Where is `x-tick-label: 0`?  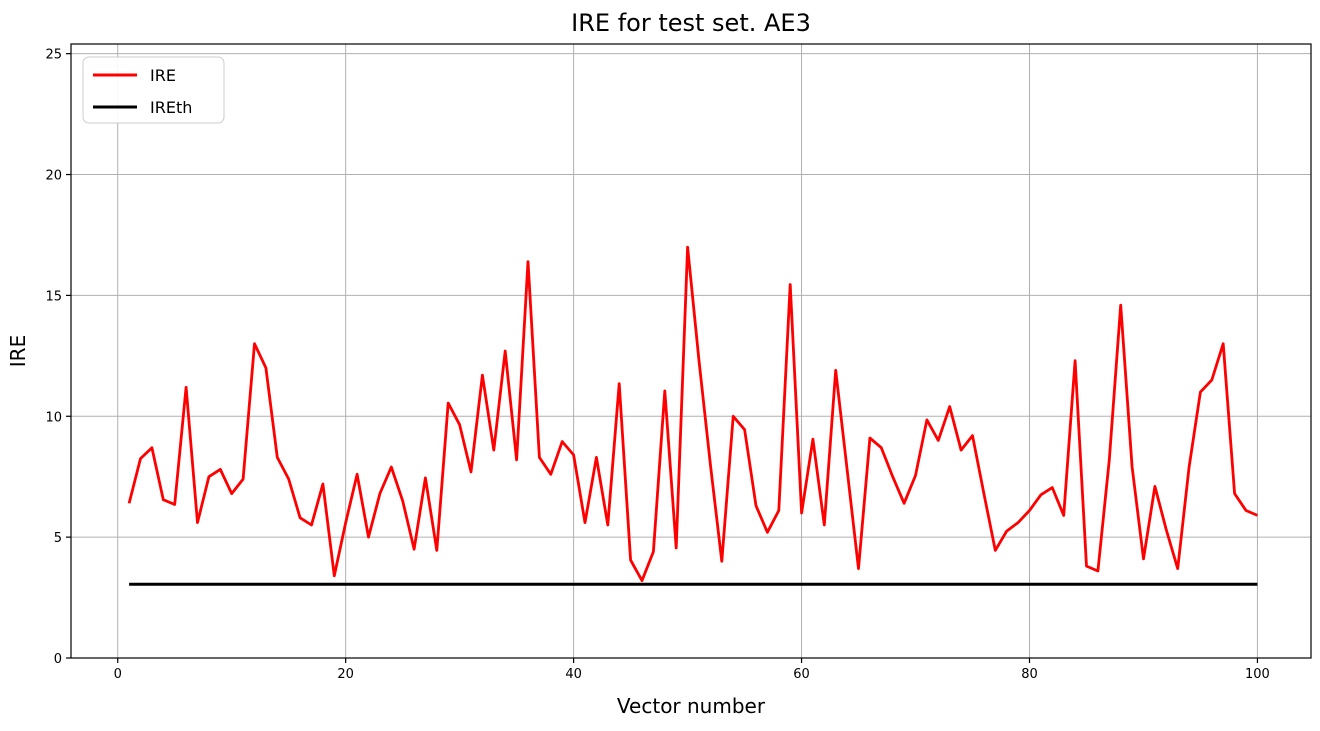 x-tick-label: 0 is located at coordinates (118, 674).